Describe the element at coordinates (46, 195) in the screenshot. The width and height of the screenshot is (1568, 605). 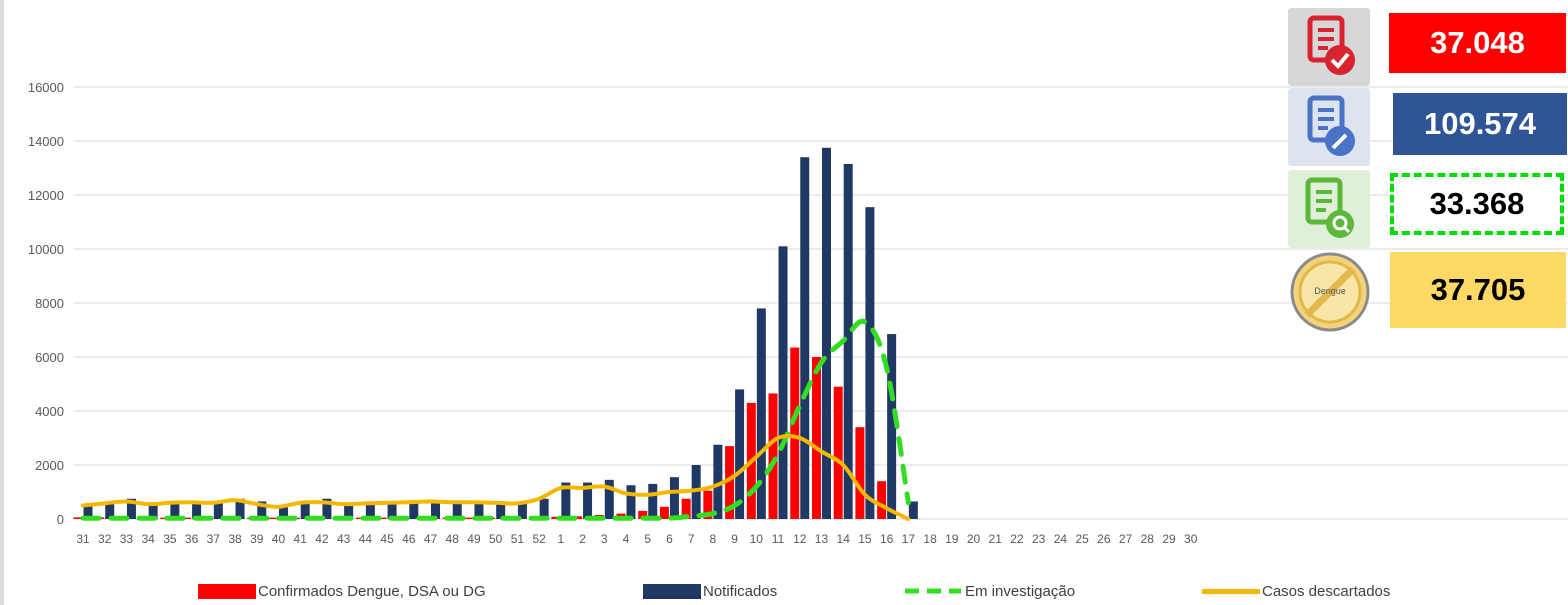
I see `y-tick-label: 12000` at that location.